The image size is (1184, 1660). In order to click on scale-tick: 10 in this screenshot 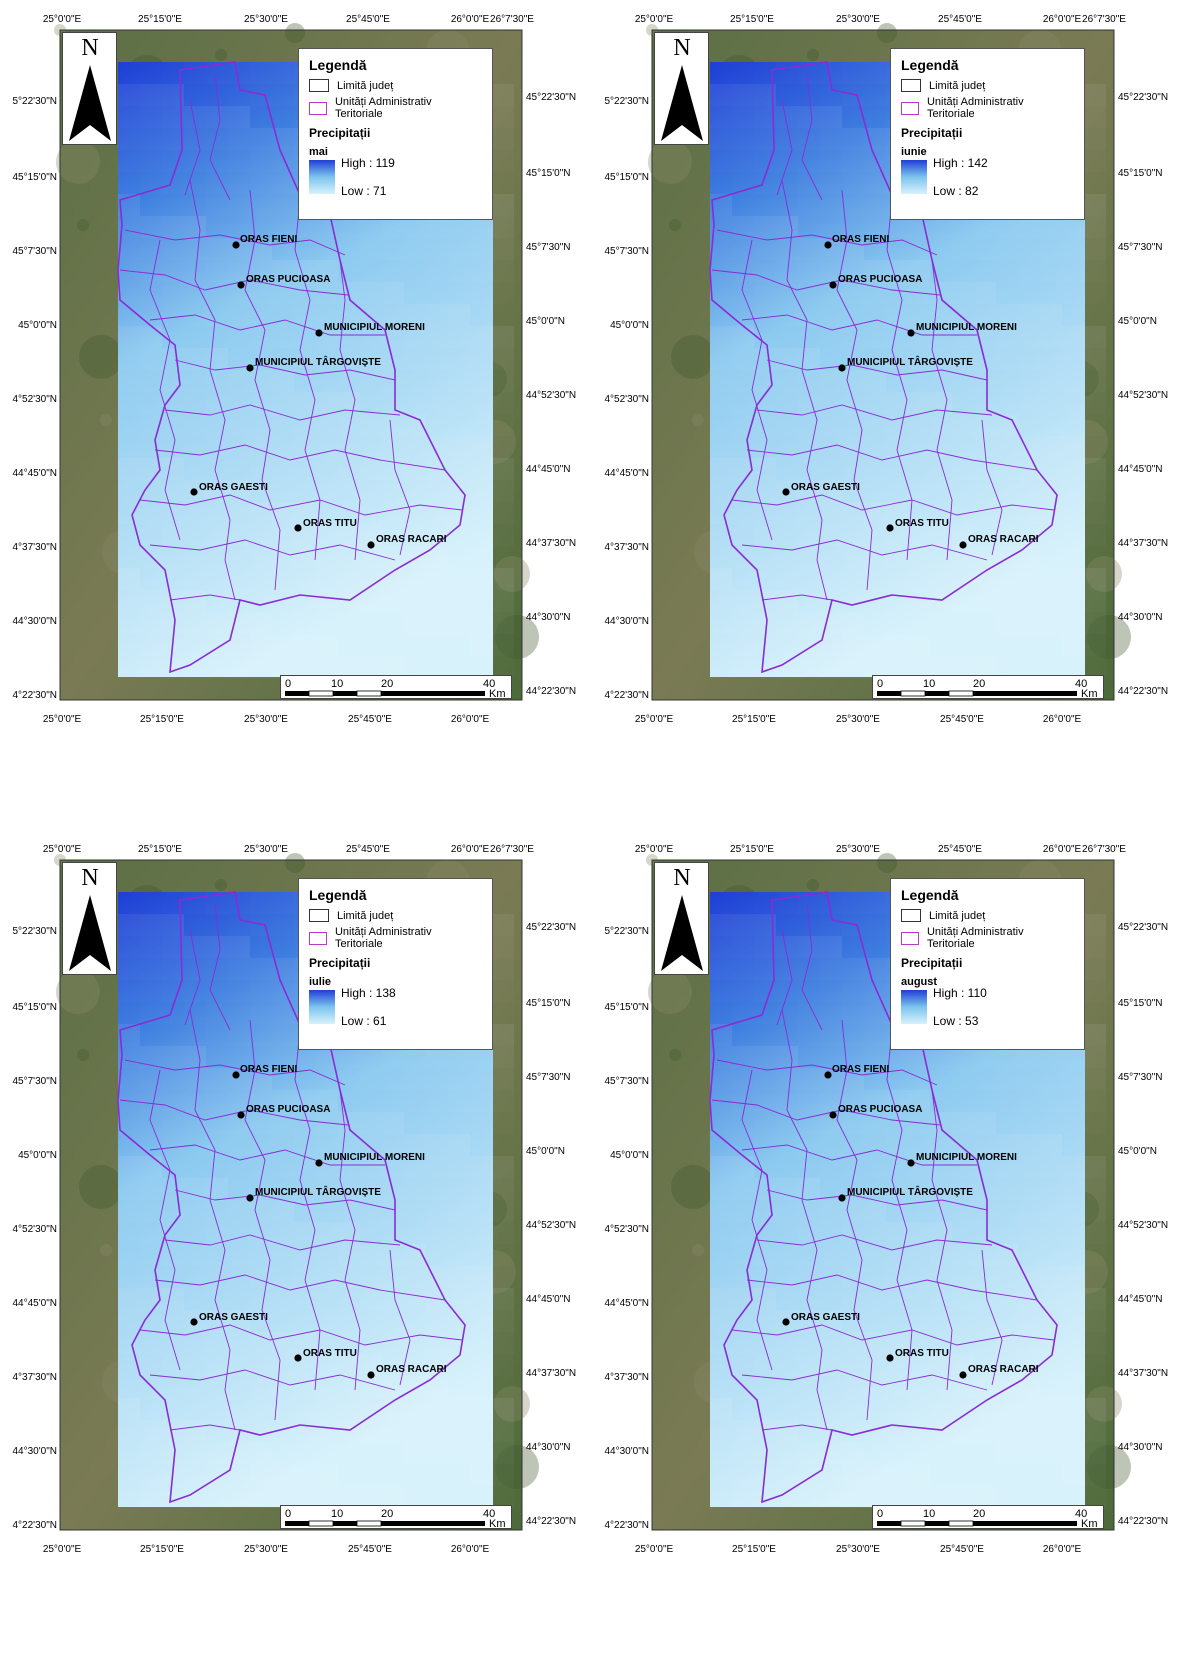, I will do `click(929, 684)`.